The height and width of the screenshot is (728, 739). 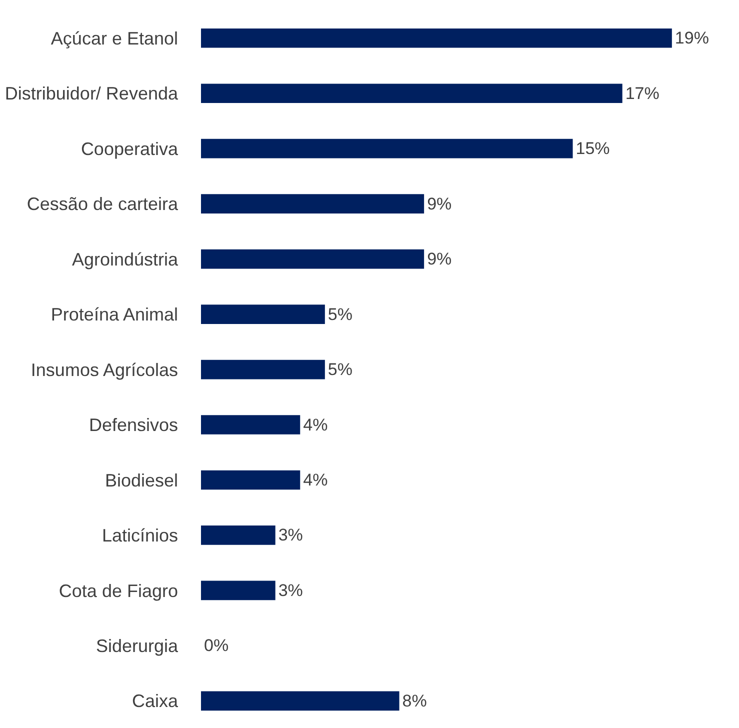 What do you see at coordinates (114, 314) in the screenshot?
I see `y-tick-label: Proteína Animal` at bounding box center [114, 314].